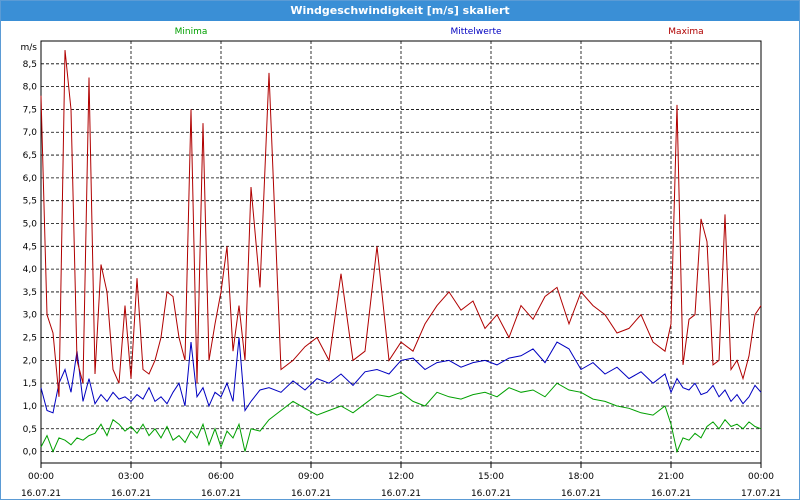 Image resolution: width=800 pixels, height=500 pixels. I want to click on y-tick-label: 0,0, so click(30, 453).